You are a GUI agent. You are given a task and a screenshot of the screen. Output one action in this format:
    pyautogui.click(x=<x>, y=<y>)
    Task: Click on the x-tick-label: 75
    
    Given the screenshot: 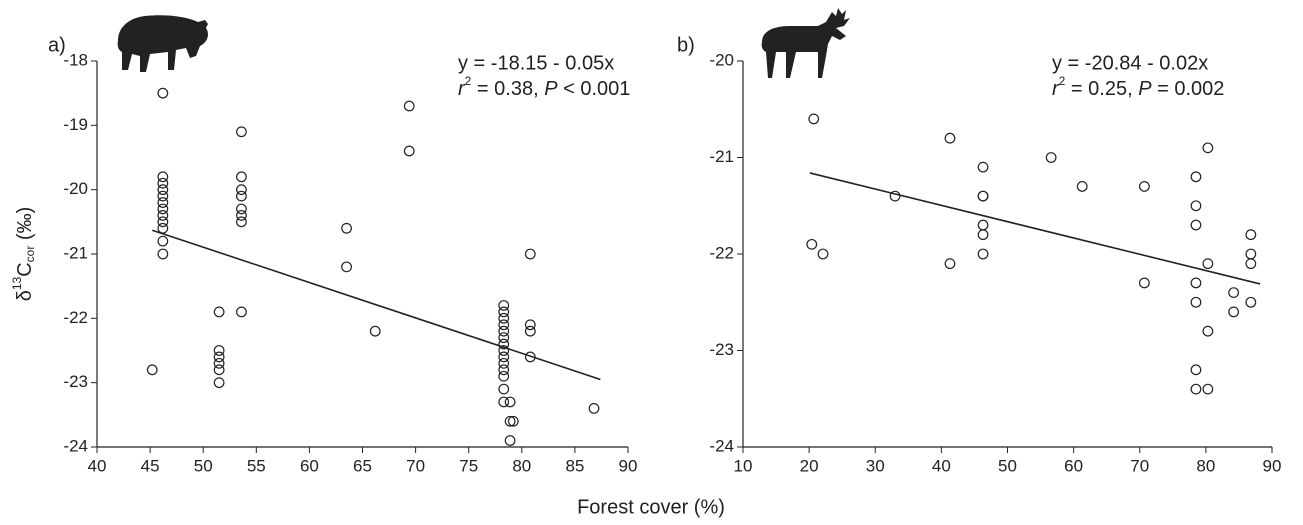 What is the action you would take?
    pyautogui.click(x=468, y=465)
    